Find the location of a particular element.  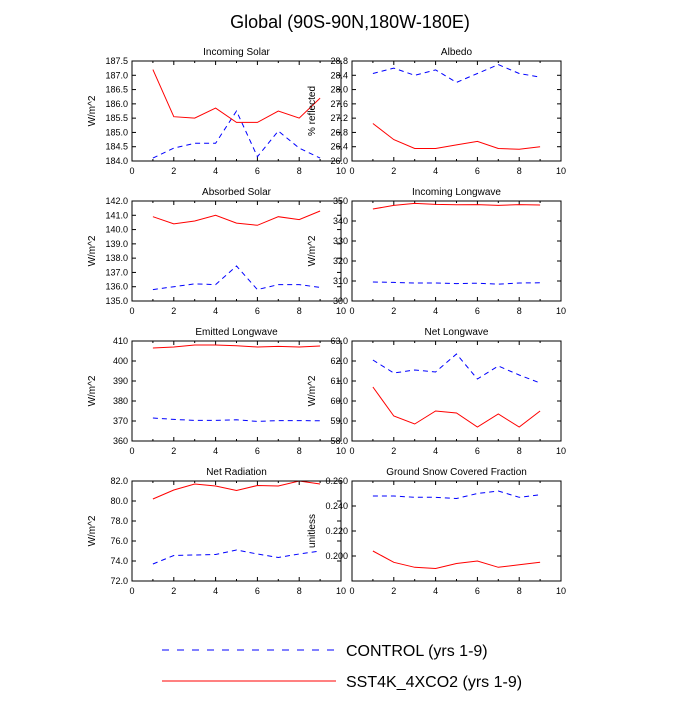

y-axis-label: unitless is located at coordinates (312, 531).